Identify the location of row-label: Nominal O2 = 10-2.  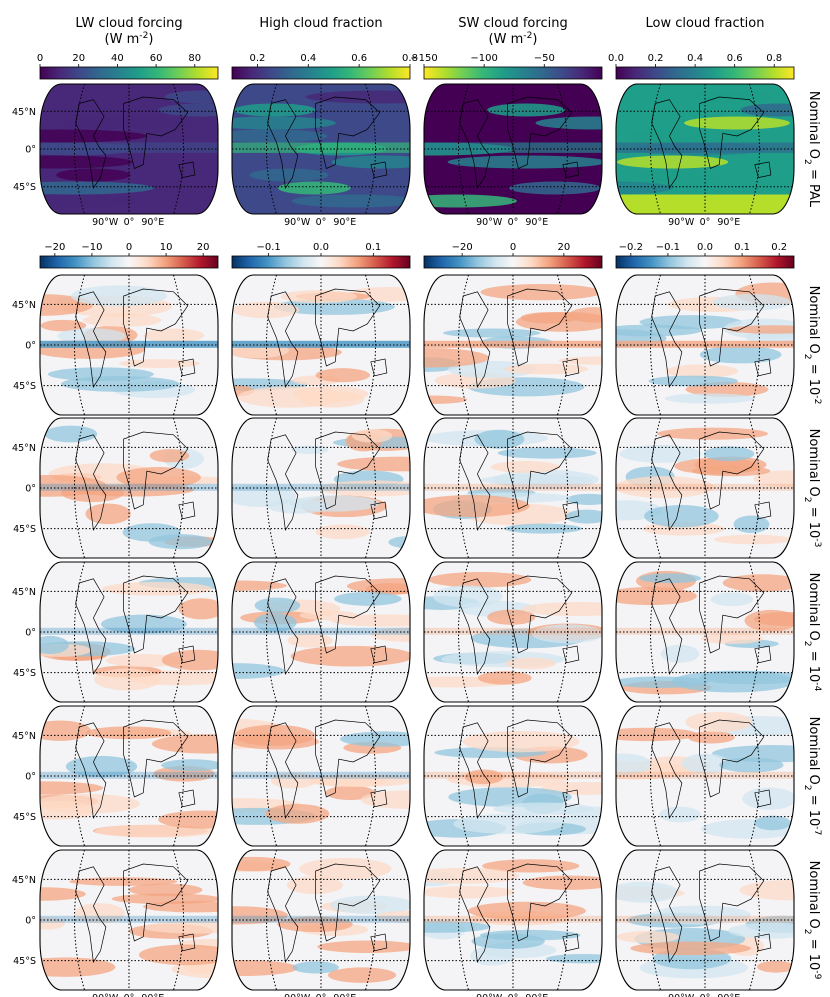
(812, 345).